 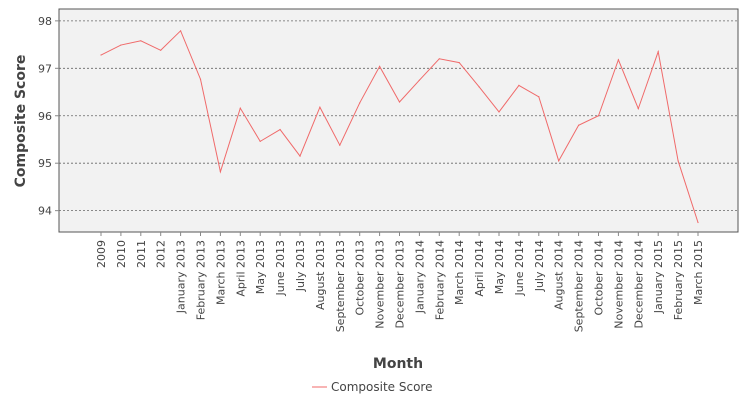 I want to click on legend: Composite Score, so click(x=372, y=387).